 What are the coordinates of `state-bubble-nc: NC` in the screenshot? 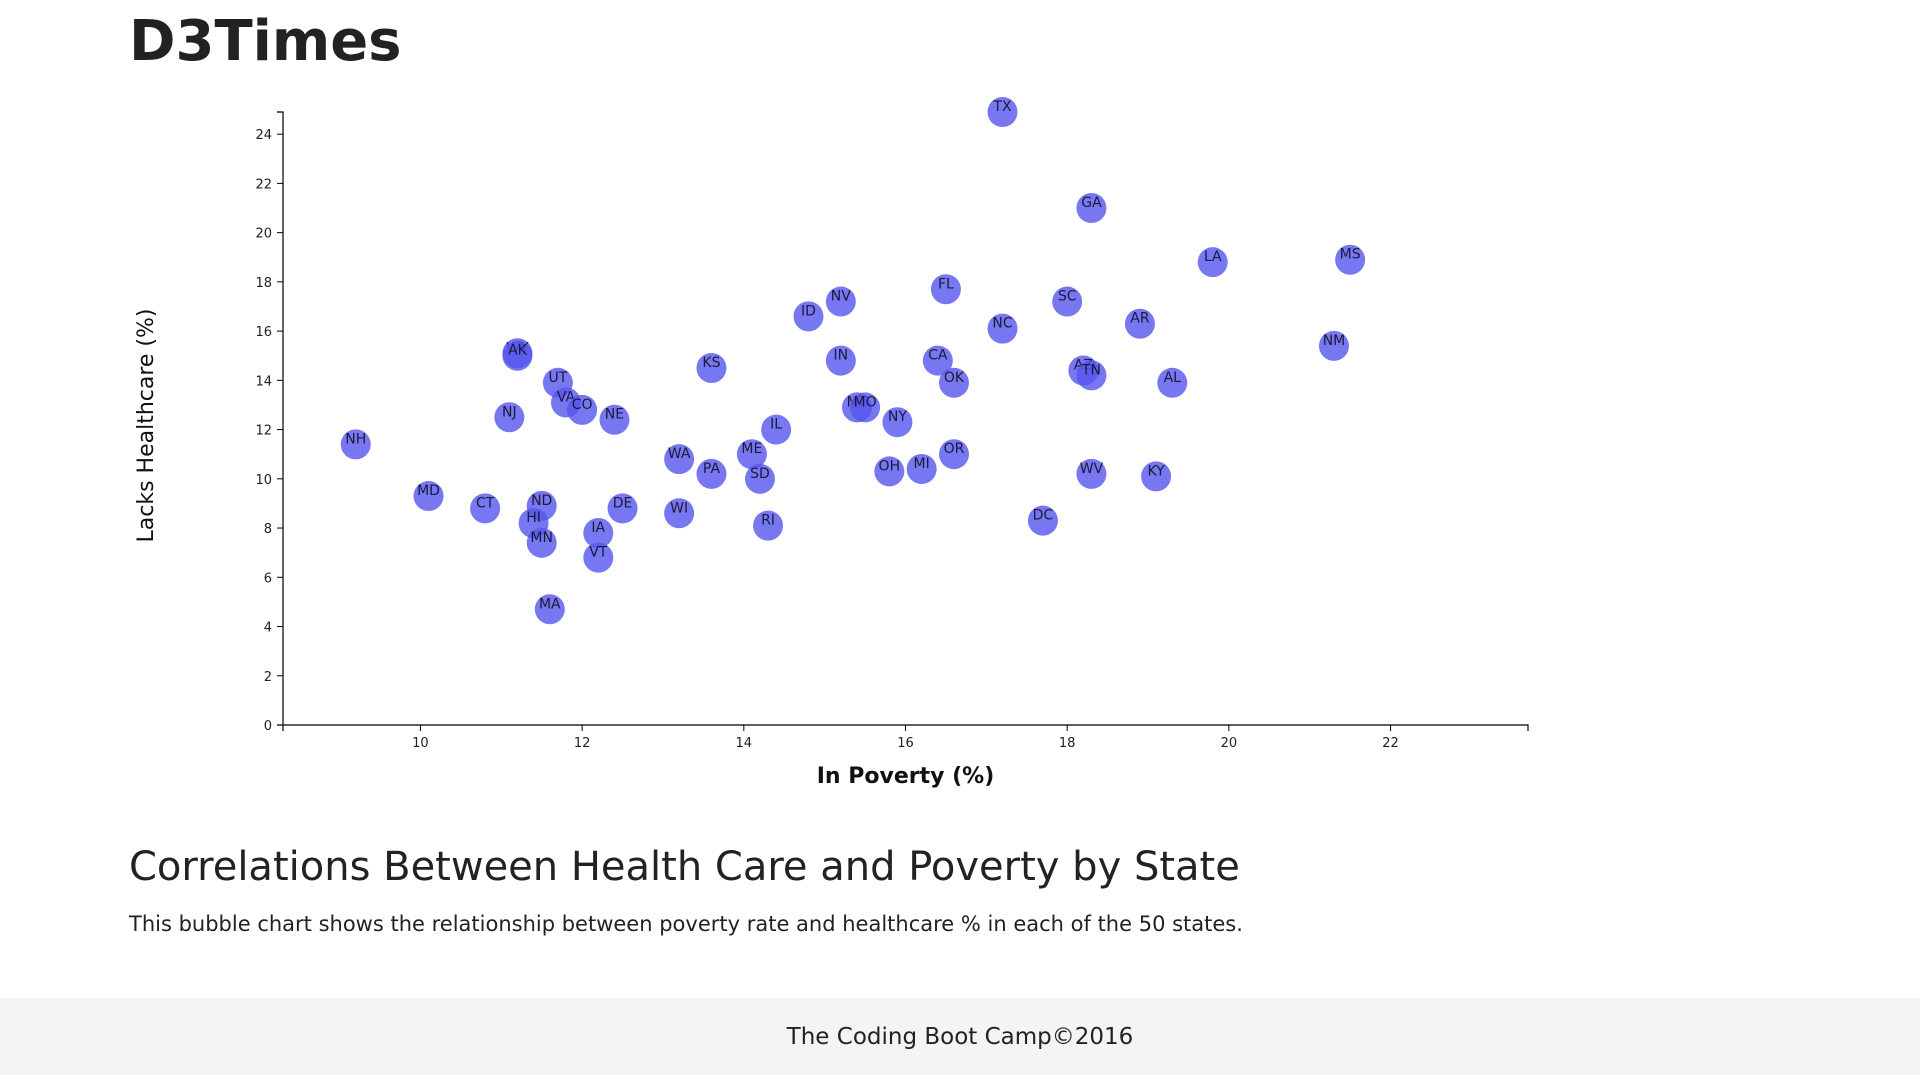 It's located at (1002, 328).